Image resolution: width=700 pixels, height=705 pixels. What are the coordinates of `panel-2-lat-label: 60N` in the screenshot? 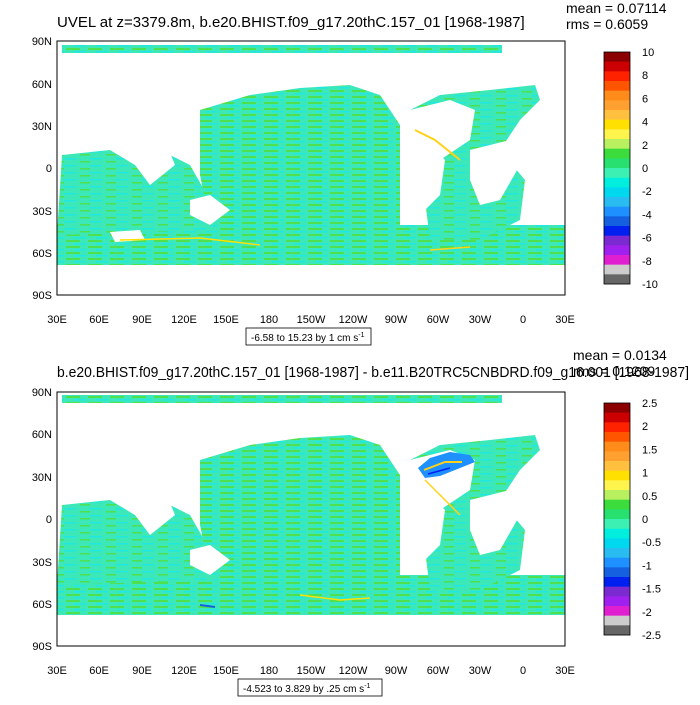 It's located at (42, 435).